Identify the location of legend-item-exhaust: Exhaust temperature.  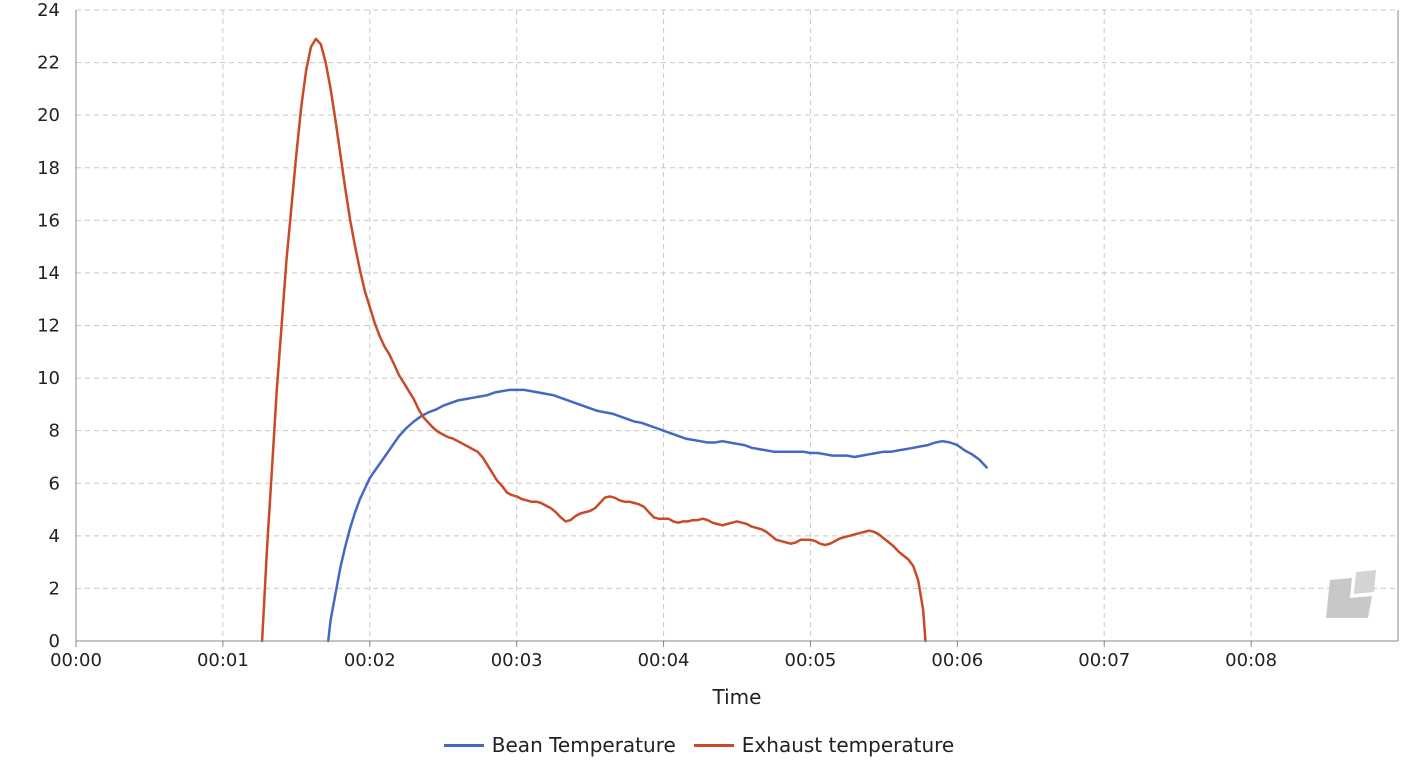
(824, 745).